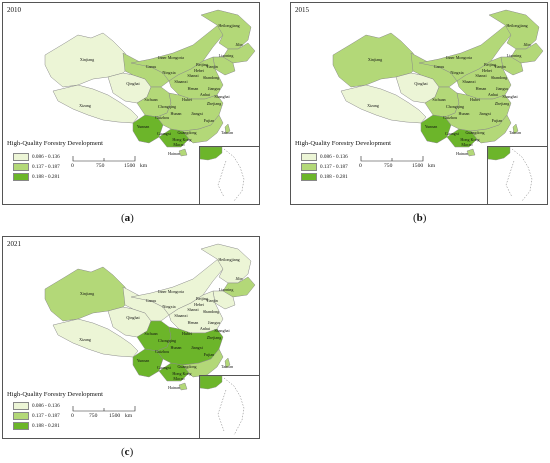 This screenshot has height=463, width=550. I want to click on region-label: Chongqing, so click(167, 340).